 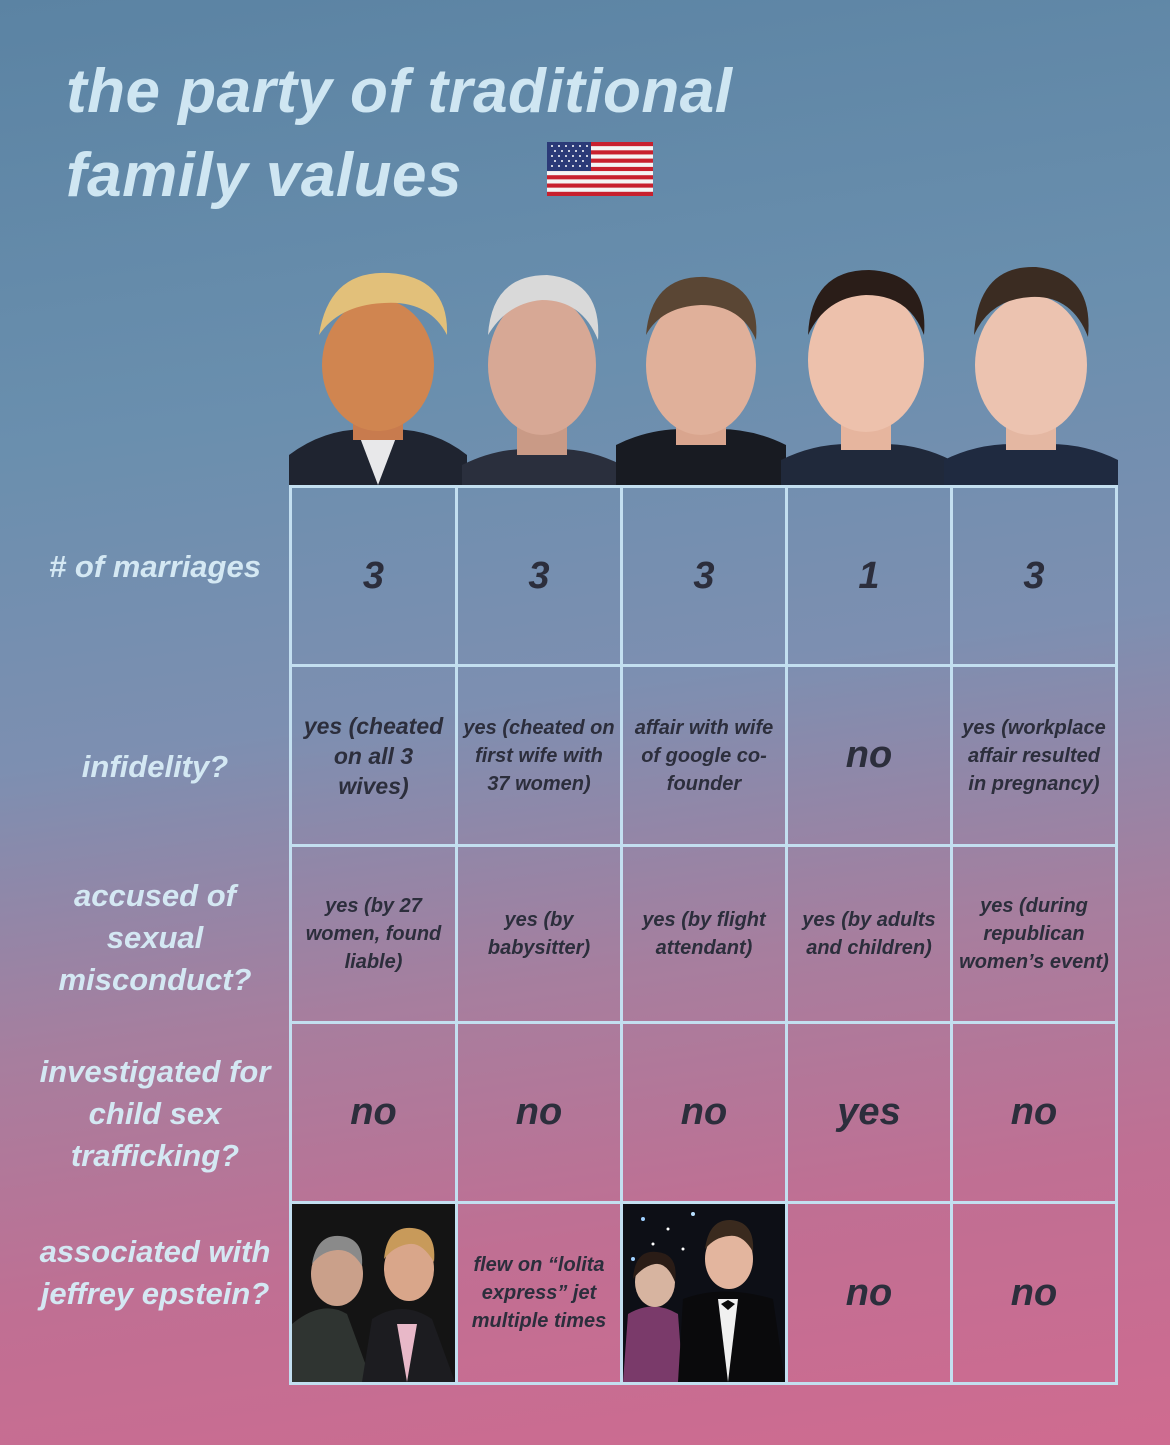 I want to click on row-label-infidelity: infidelity?, so click(x=155, y=766).